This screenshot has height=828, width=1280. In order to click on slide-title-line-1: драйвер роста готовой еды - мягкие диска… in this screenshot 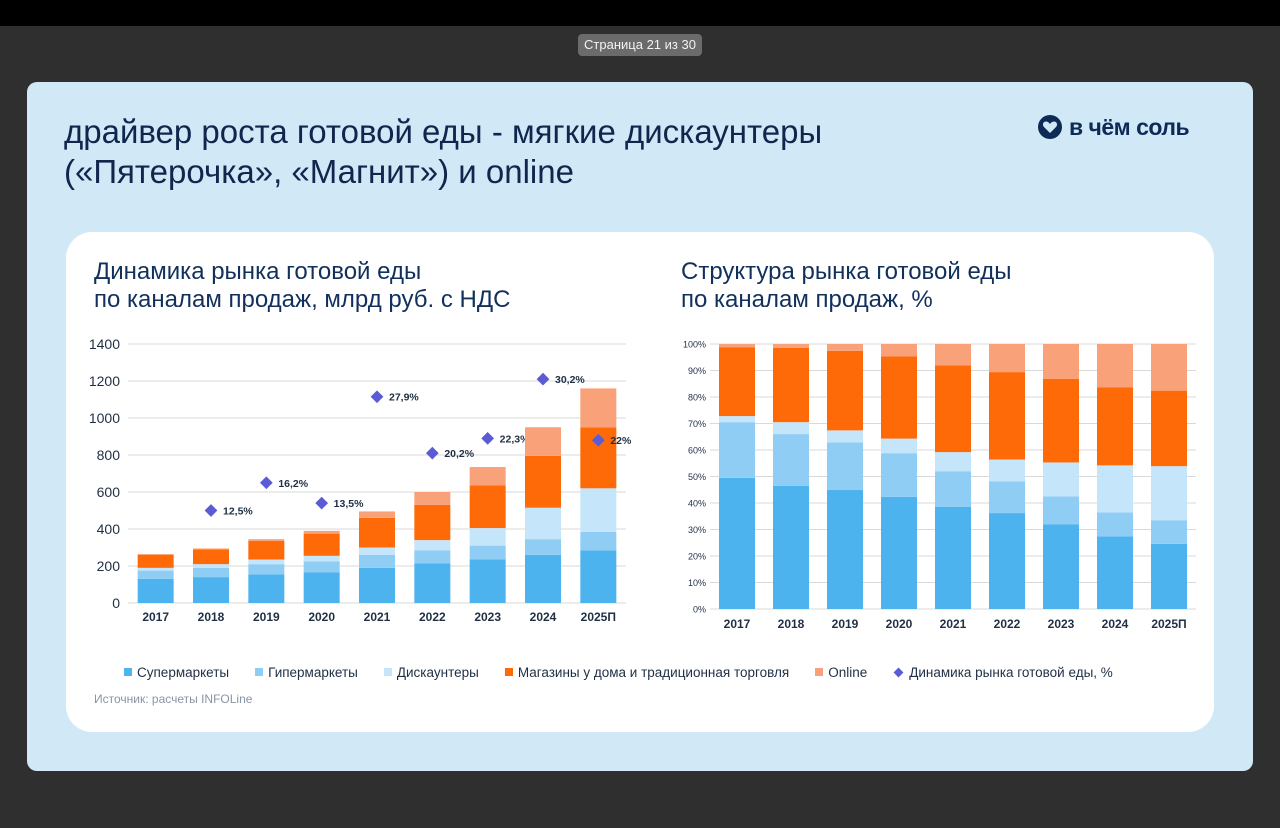, I will do `click(443, 131)`.